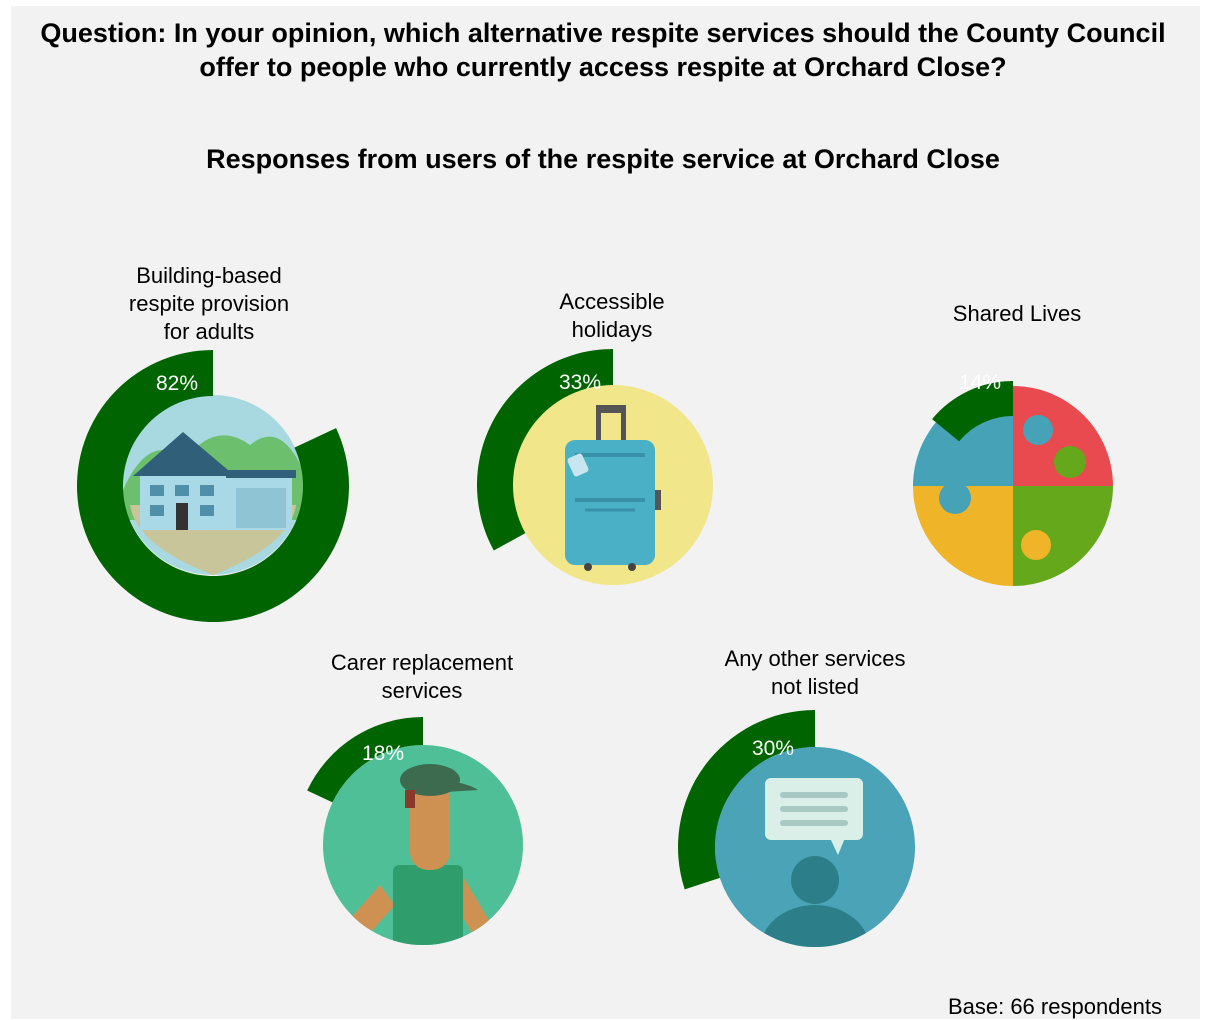 The width and height of the screenshot is (1206, 1020). I want to click on value-label-other-services: 30%, so click(773, 748).